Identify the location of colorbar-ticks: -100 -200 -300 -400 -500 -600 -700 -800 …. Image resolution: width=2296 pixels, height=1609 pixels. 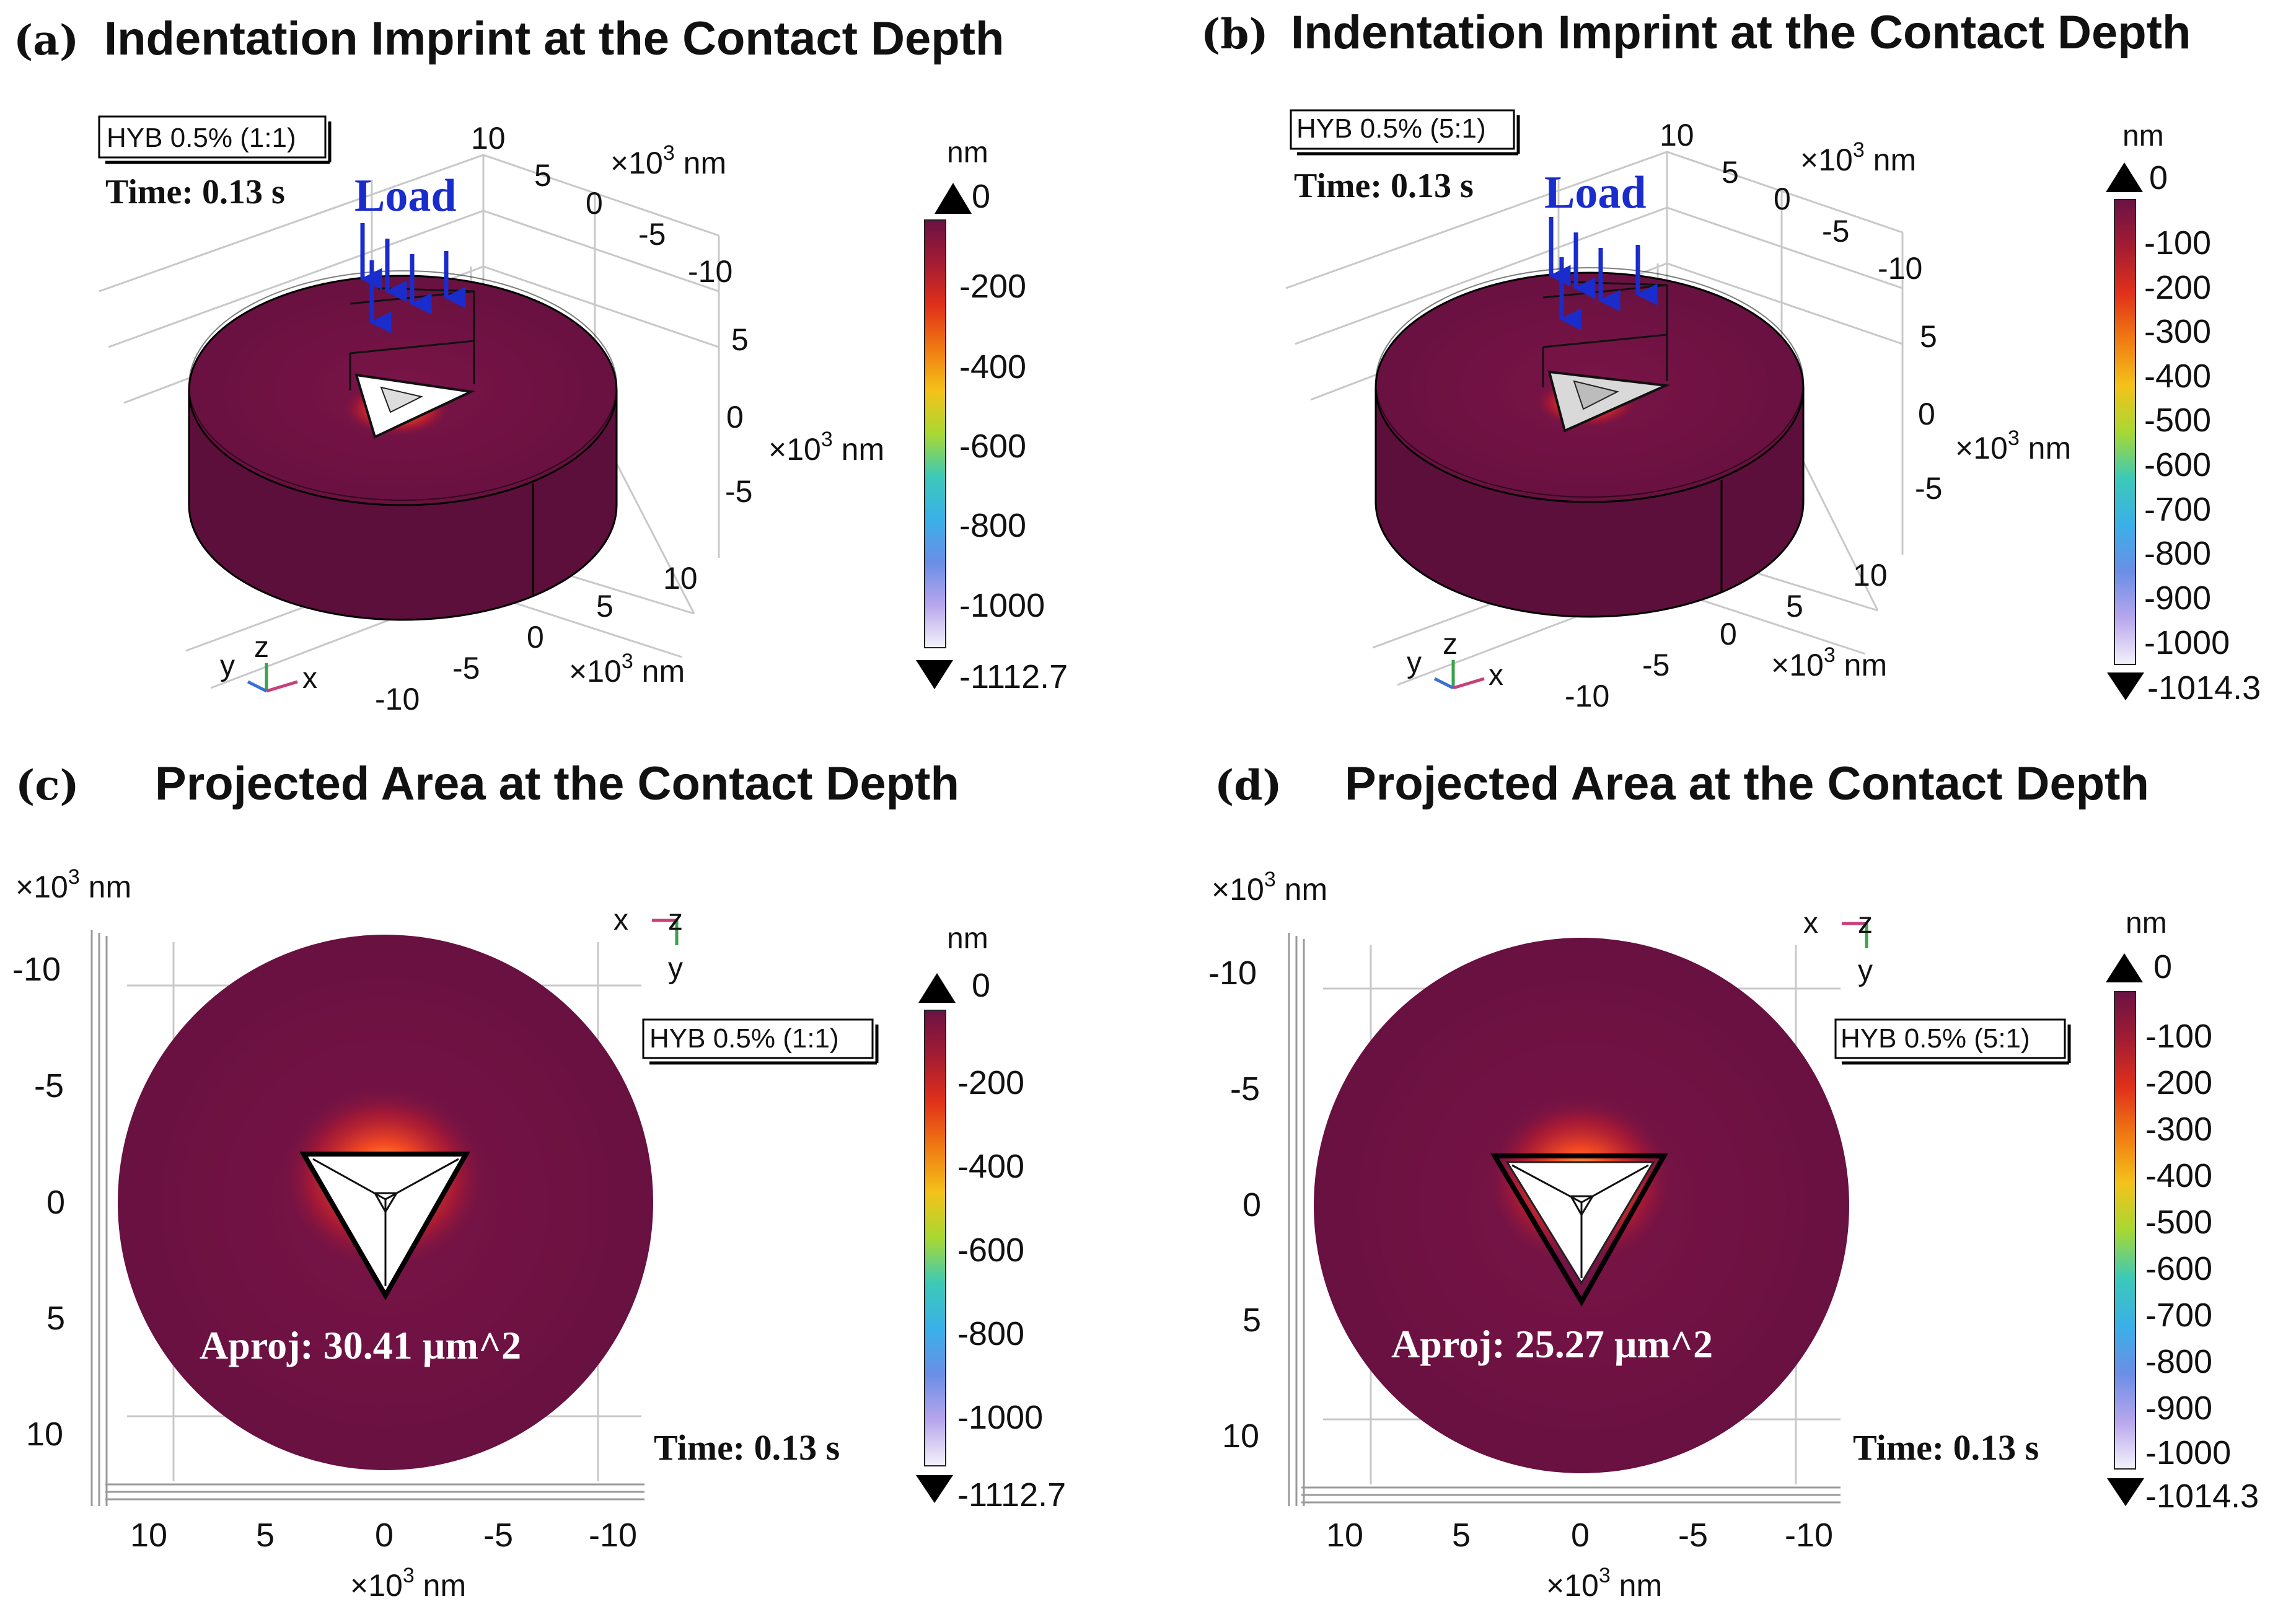
(2187, 442).